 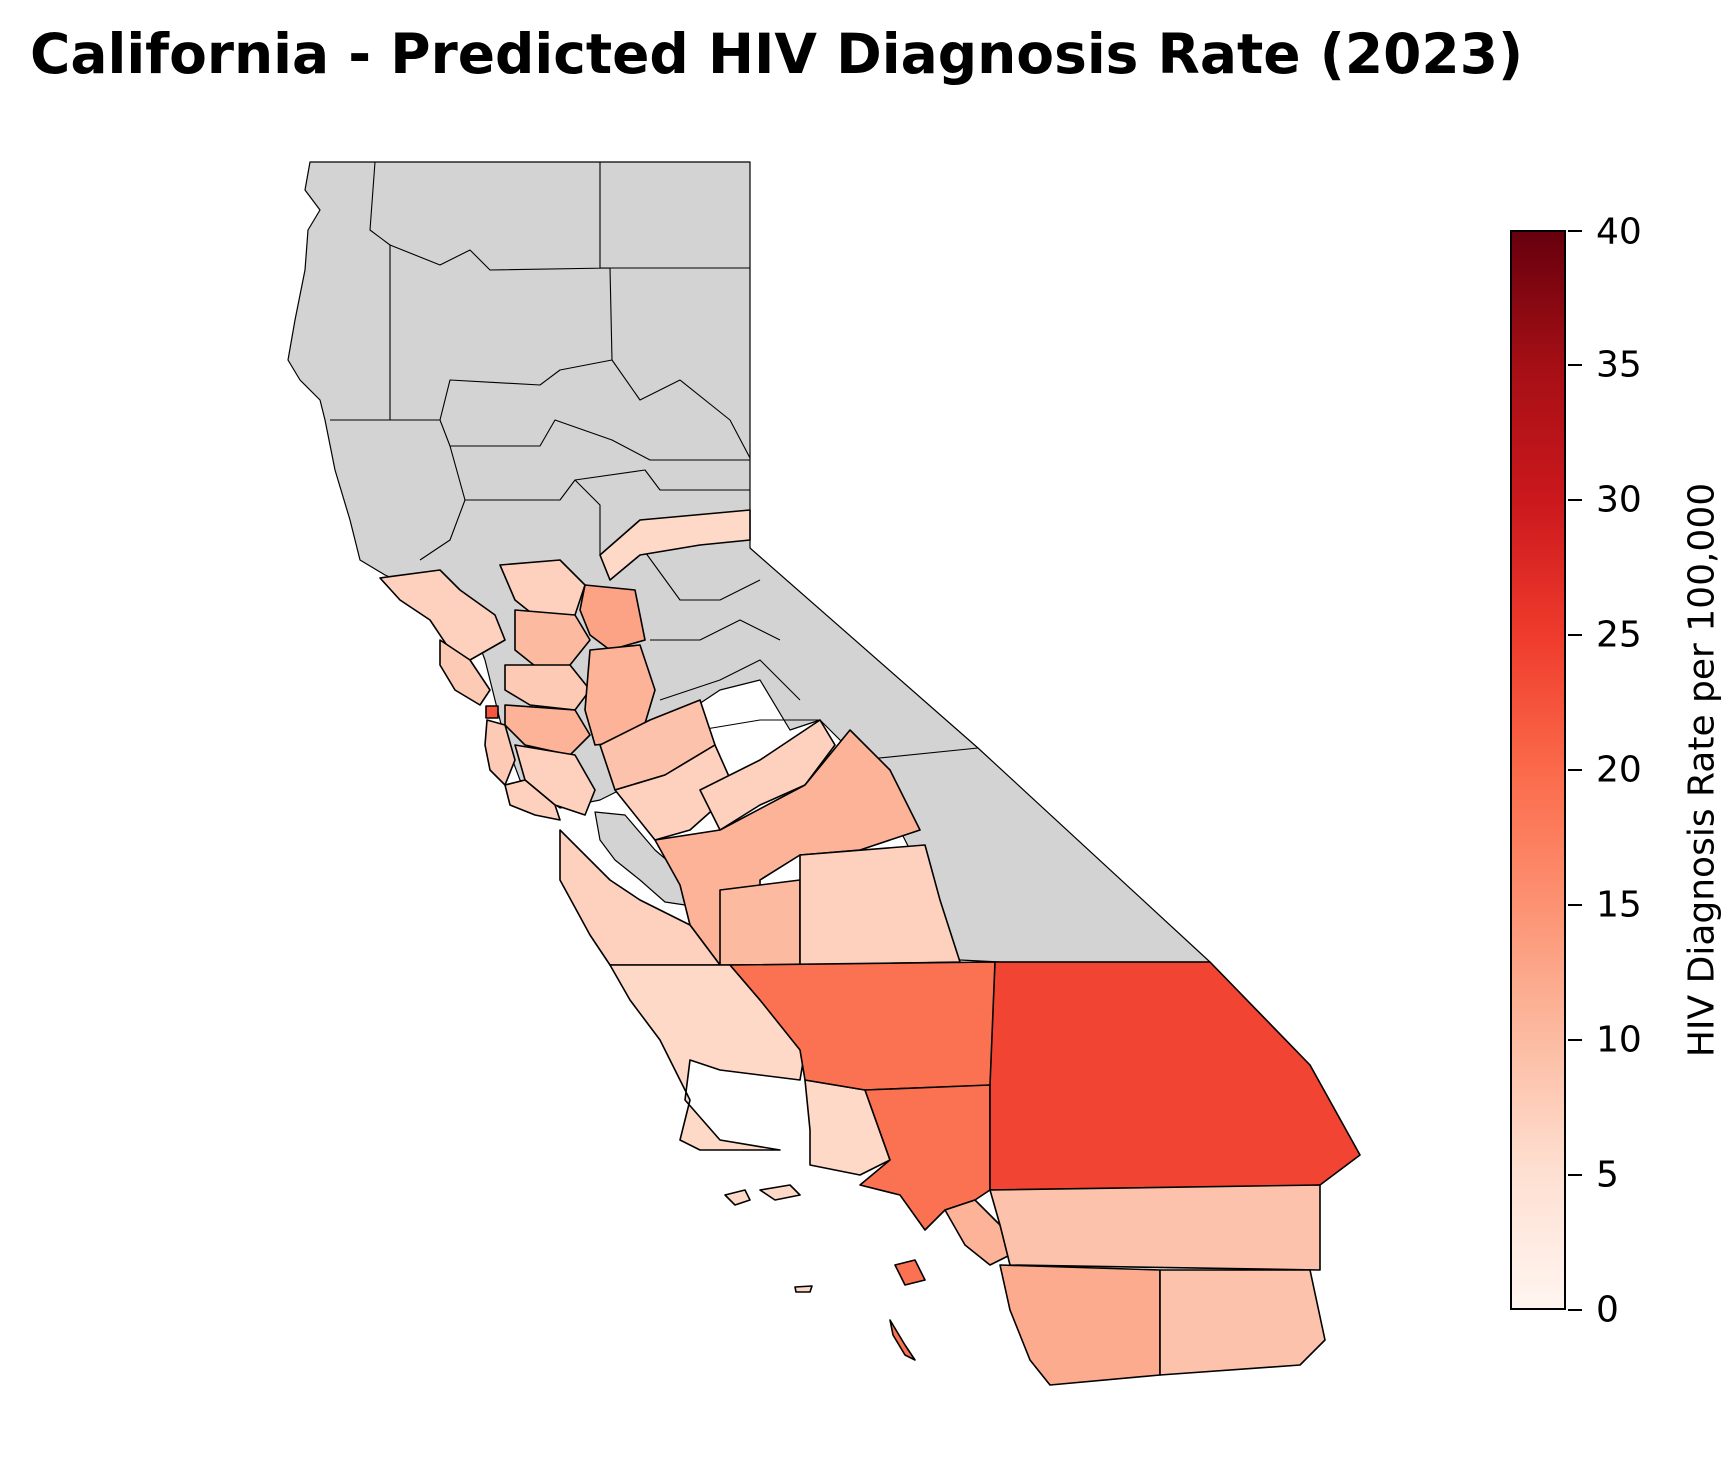 I want to click on colorbar-ticklabel-40: 40, so click(x=1619, y=232).